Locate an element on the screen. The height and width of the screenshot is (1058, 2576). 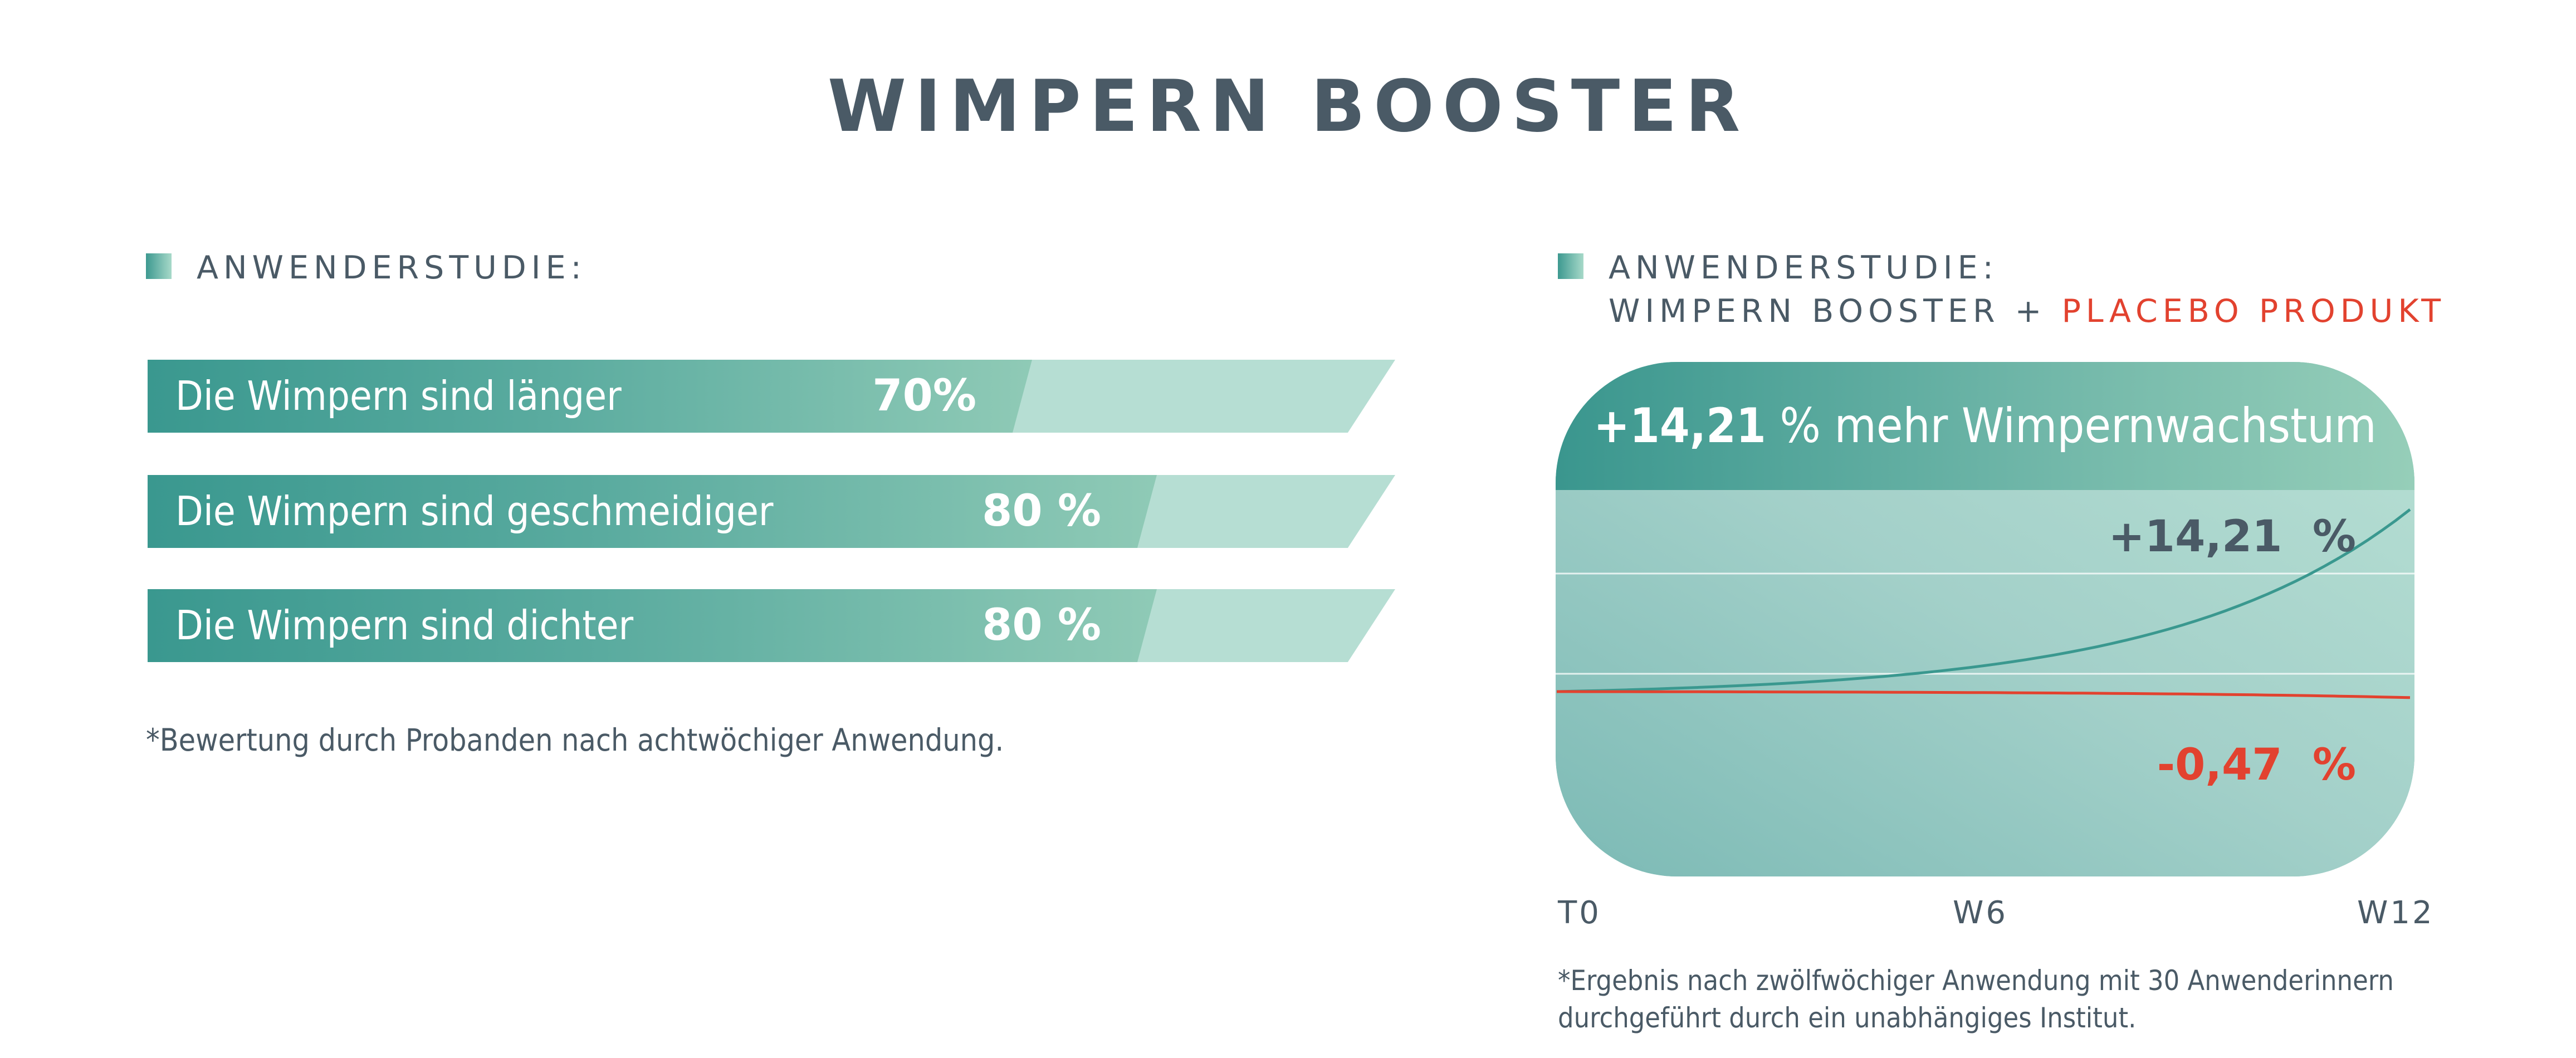
bar-category-label: Die Wimpern sind länger is located at coordinates (398, 396).